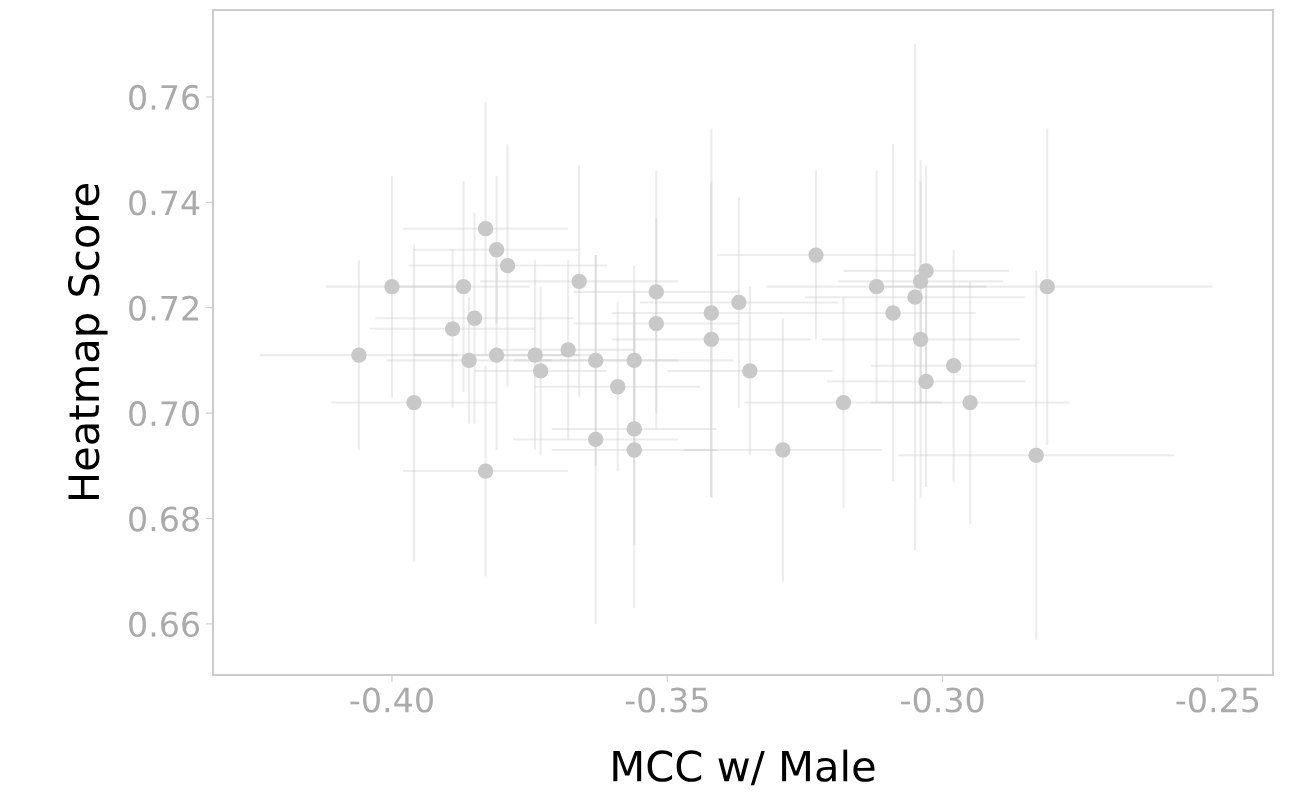  Describe the element at coordinates (164, 414) in the screenshot. I see `y-tick-label: 0.70` at that location.